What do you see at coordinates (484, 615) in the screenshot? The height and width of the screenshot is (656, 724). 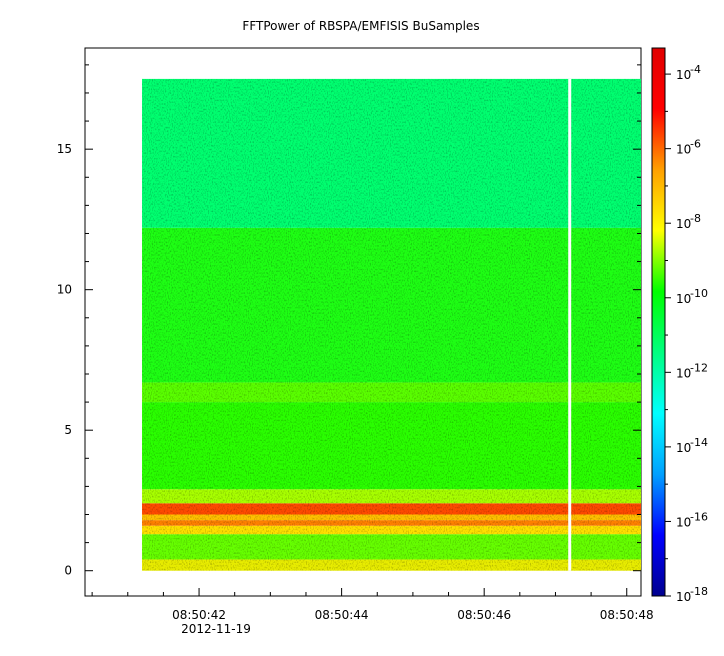 I see `x-tick-label: 08:50:46` at bounding box center [484, 615].